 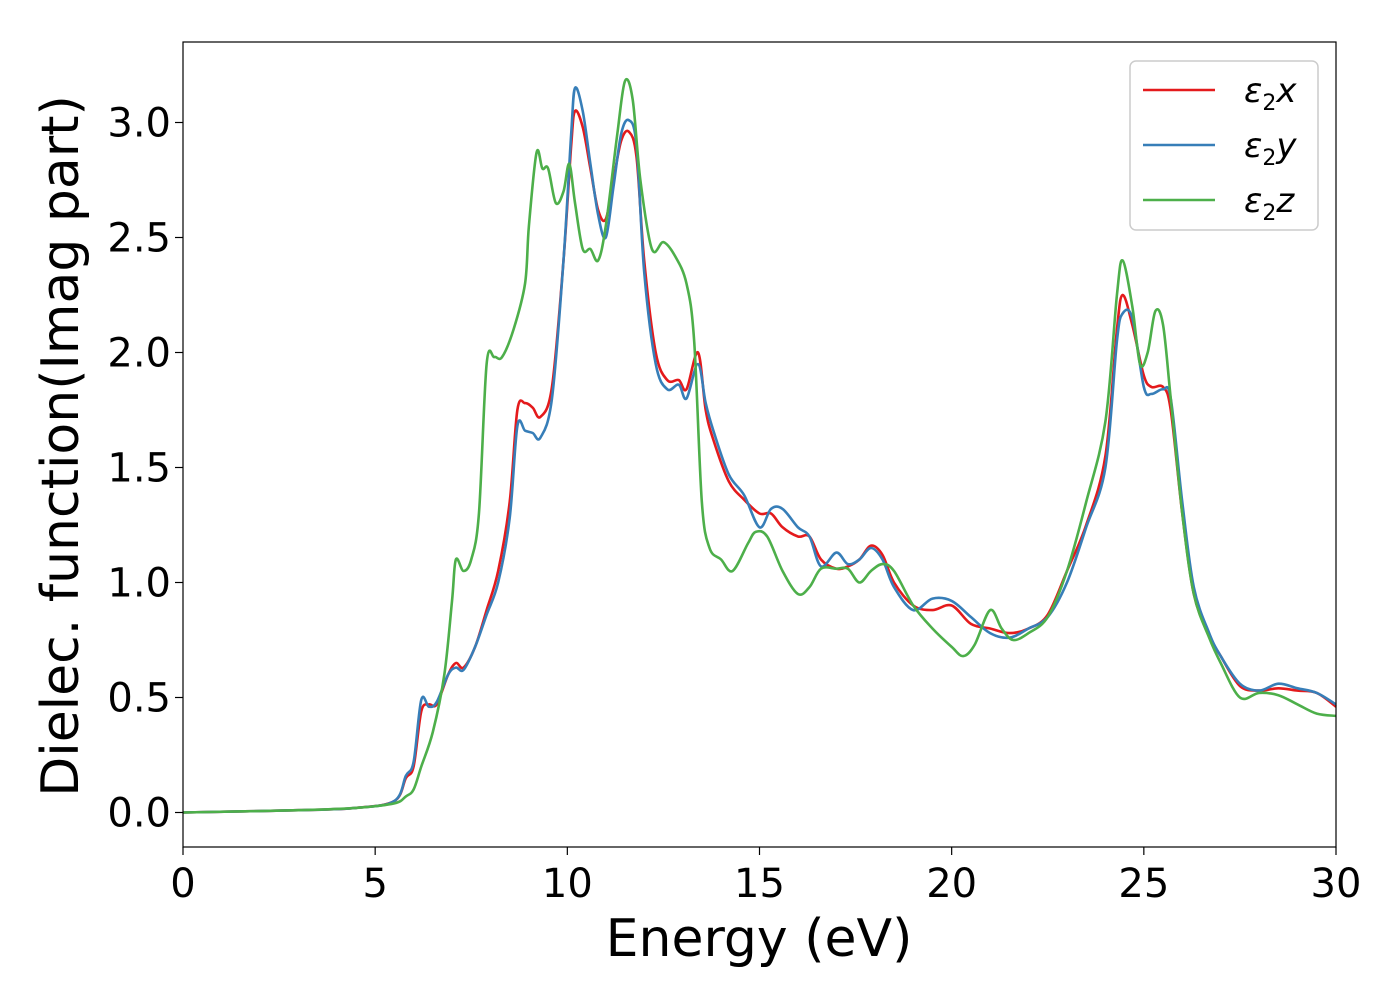 I want to click on y-axis-ticks: 0.0 0.5 1.0 1.5 2.0 2.5 3.0, so click(x=145, y=469).